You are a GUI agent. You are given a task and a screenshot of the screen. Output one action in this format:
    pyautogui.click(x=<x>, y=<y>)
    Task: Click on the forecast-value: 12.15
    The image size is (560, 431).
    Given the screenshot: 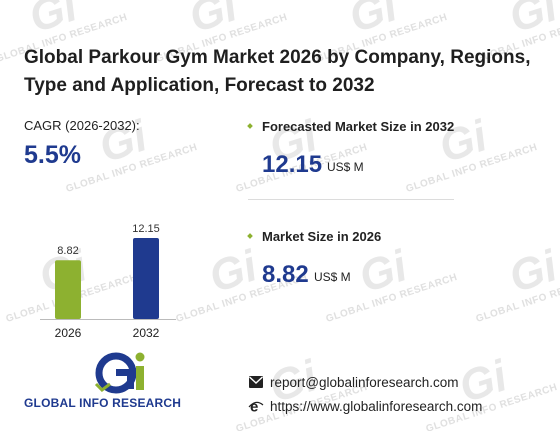 What is the action you would take?
    pyautogui.click(x=292, y=164)
    